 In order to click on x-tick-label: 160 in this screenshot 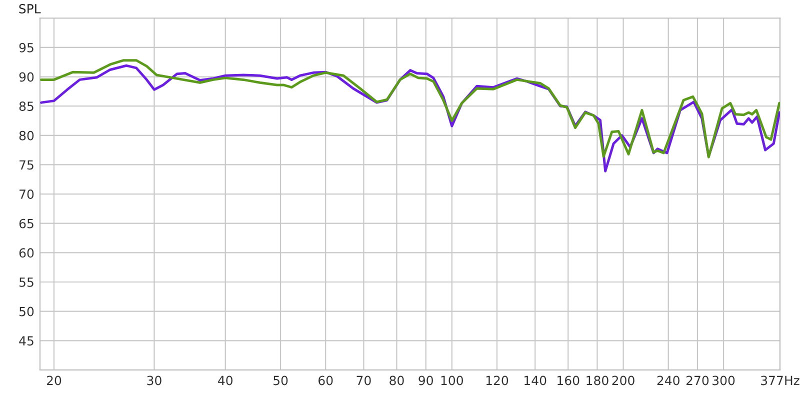, I will do `click(569, 381)`.